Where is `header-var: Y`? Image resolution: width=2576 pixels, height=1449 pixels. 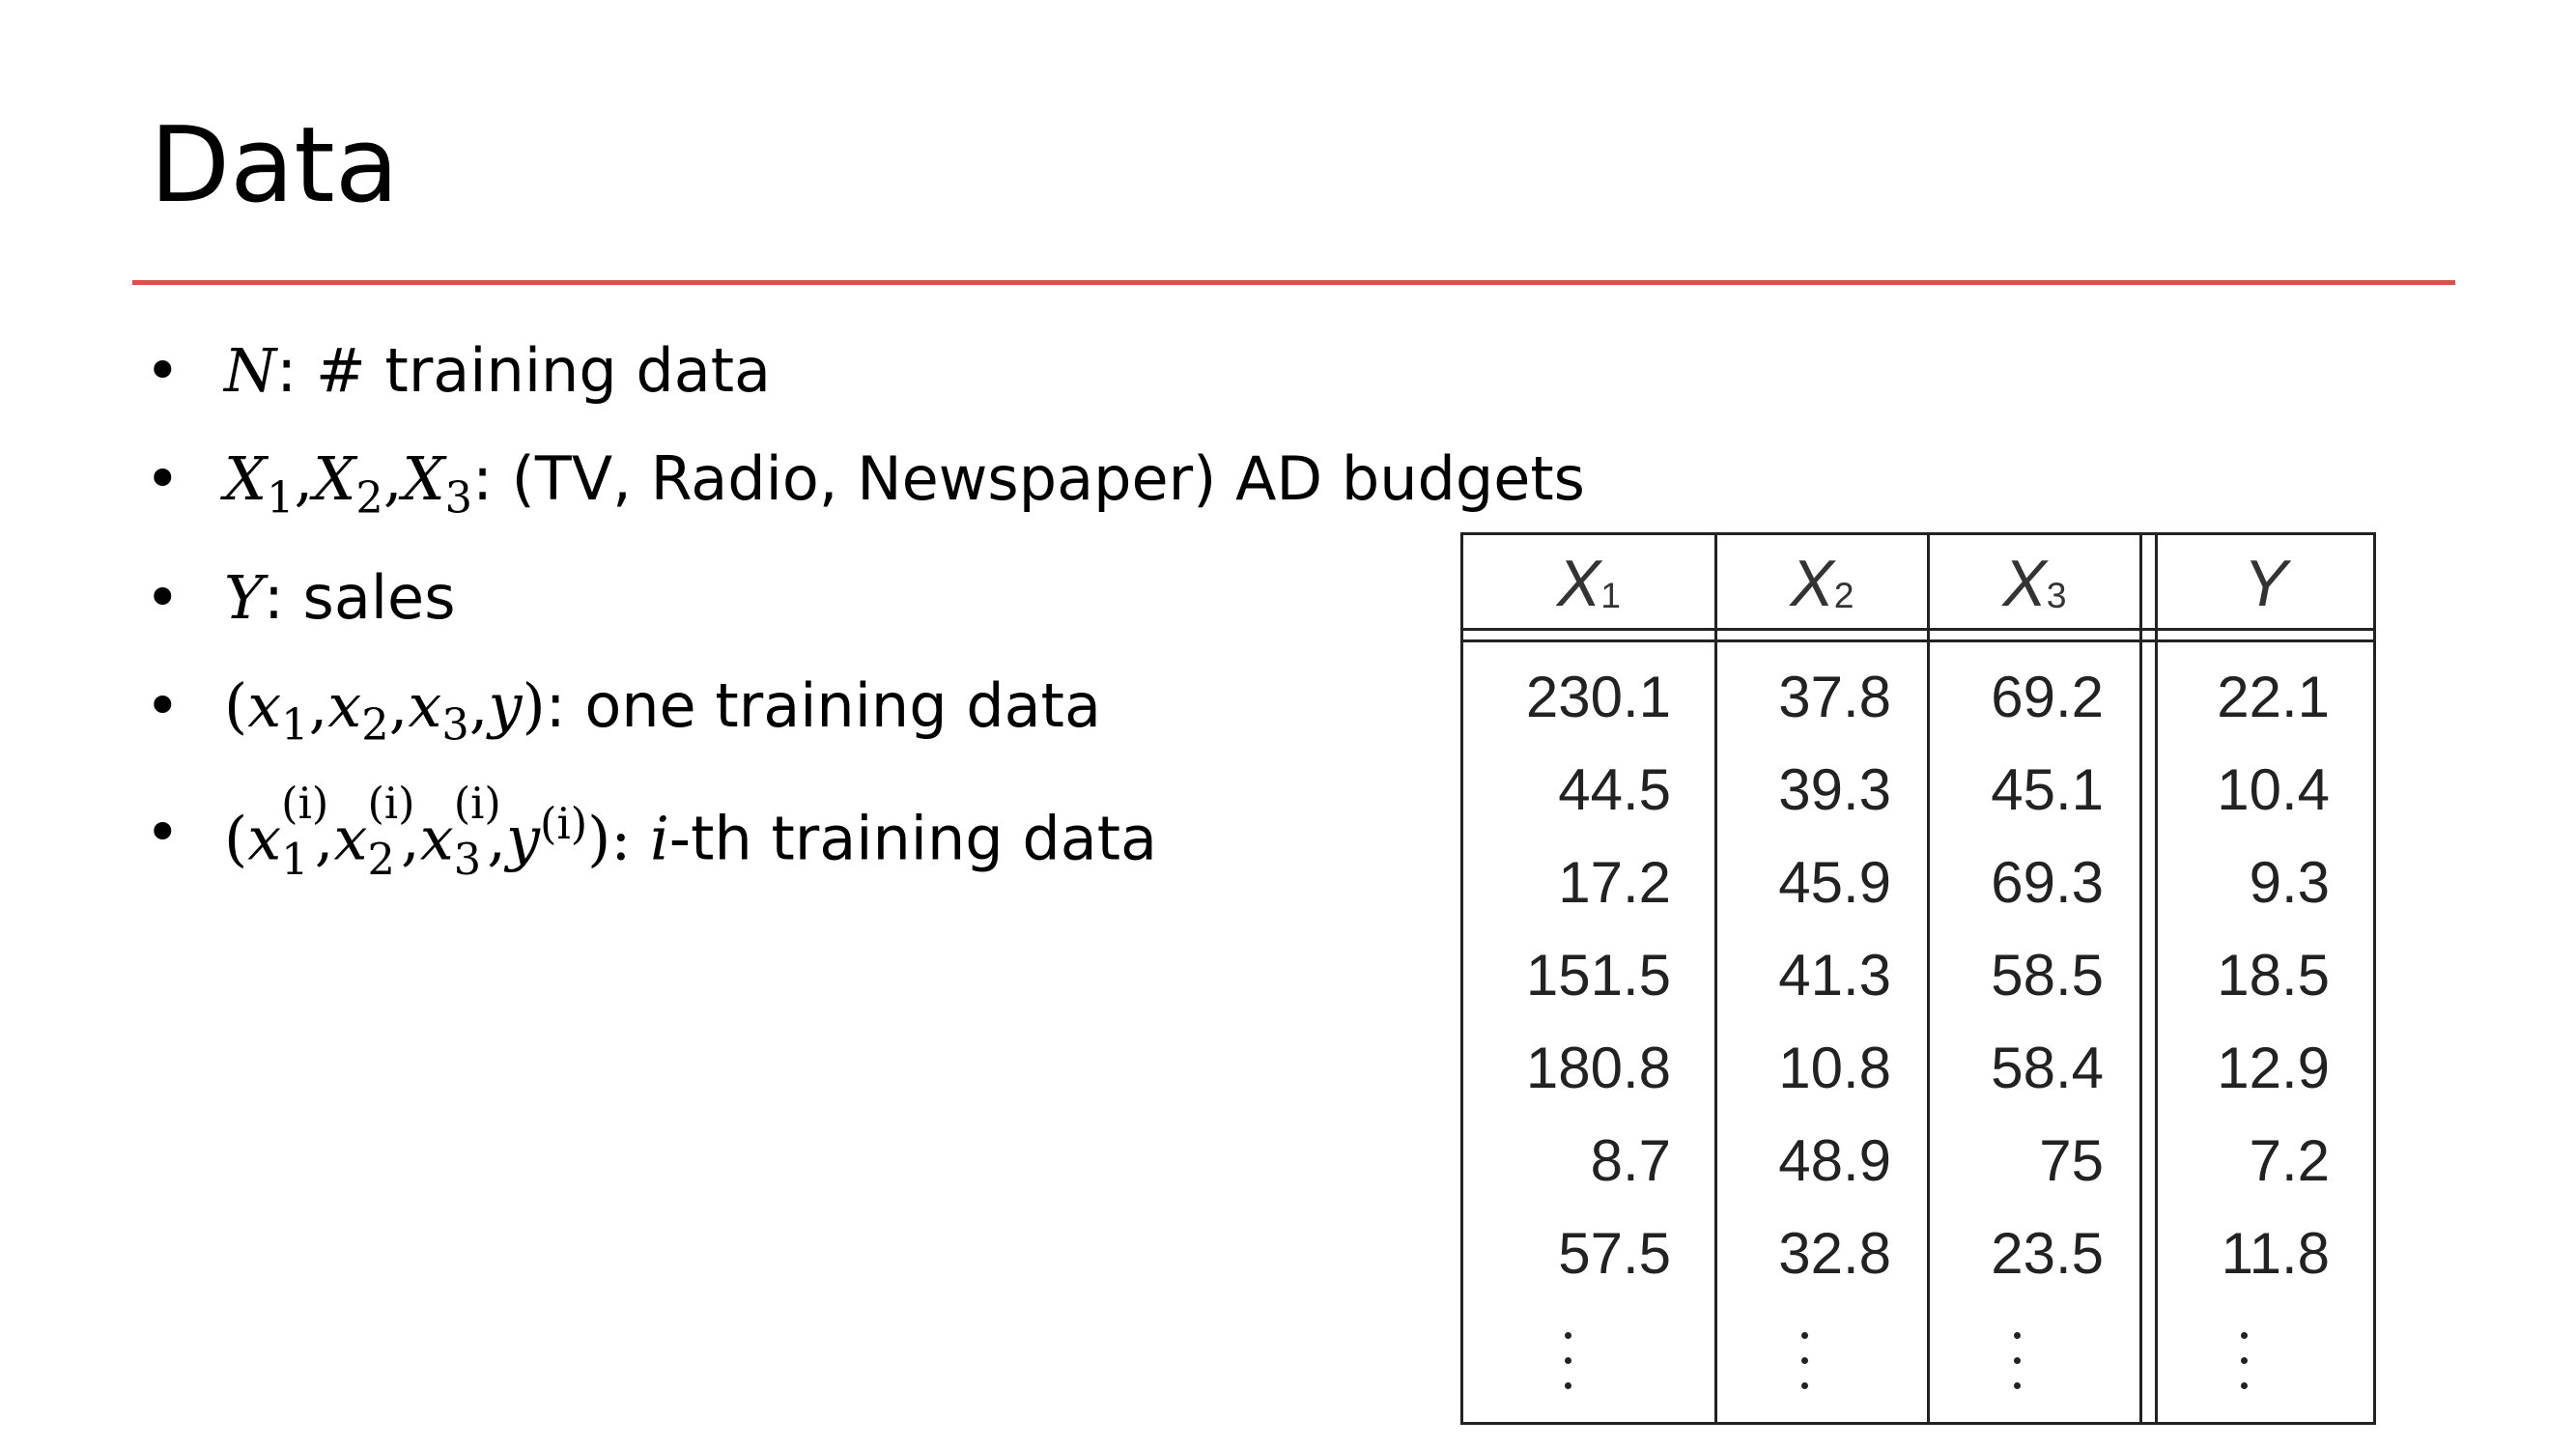 header-var: Y is located at coordinates (2265, 583).